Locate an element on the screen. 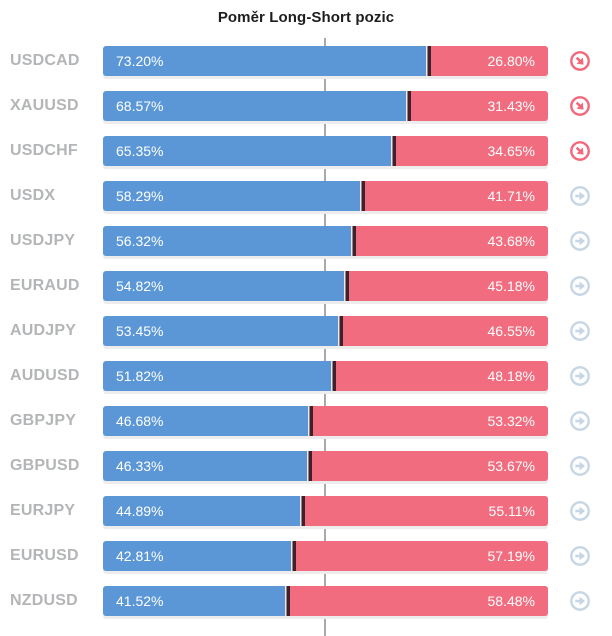  long-short-ratio-bar: 73.20% 26.80% is located at coordinates (325, 61).